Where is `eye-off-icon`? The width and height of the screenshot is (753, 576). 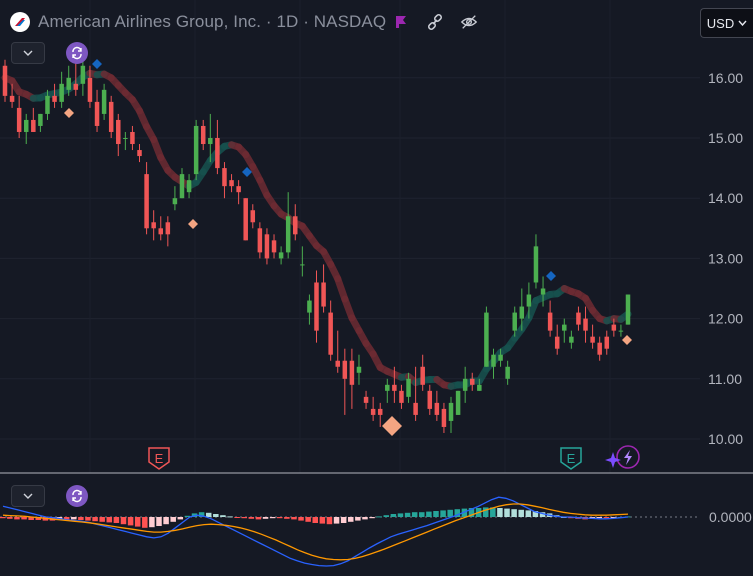
eye-off-icon is located at coordinates (469, 22).